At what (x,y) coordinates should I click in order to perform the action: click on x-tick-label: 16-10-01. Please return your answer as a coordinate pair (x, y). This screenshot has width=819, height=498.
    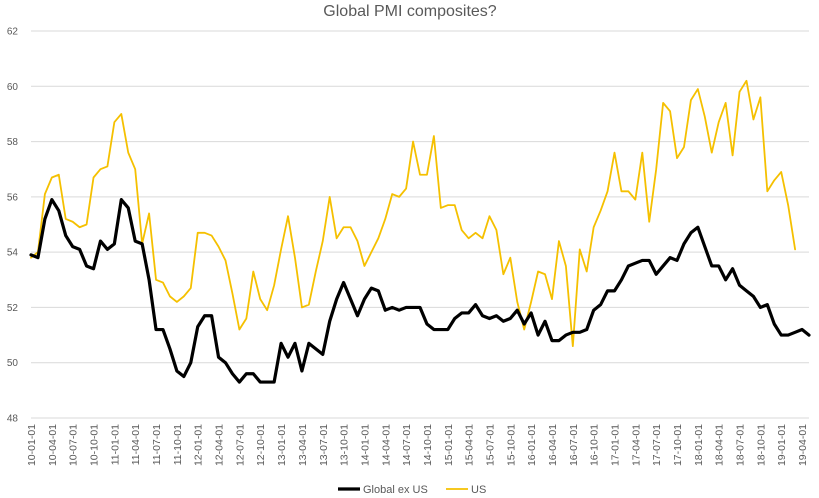
    Looking at the image, I should click on (595, 445).